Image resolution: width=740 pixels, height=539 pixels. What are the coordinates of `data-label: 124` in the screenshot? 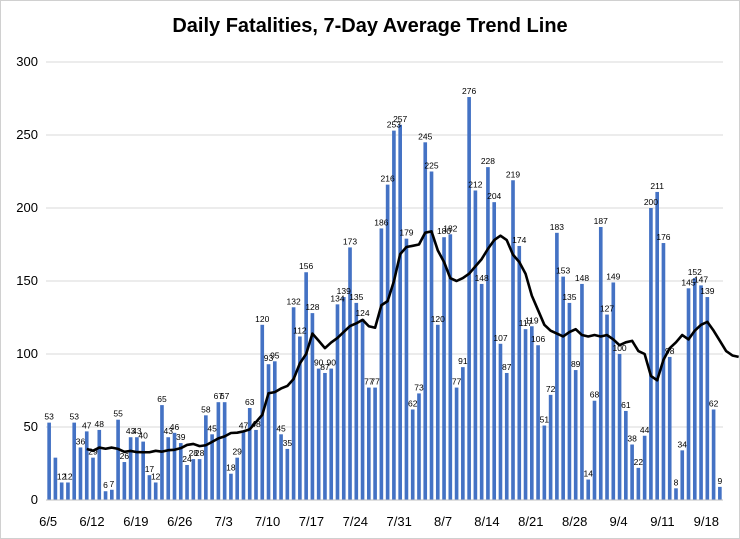 It's located at (362, 313).